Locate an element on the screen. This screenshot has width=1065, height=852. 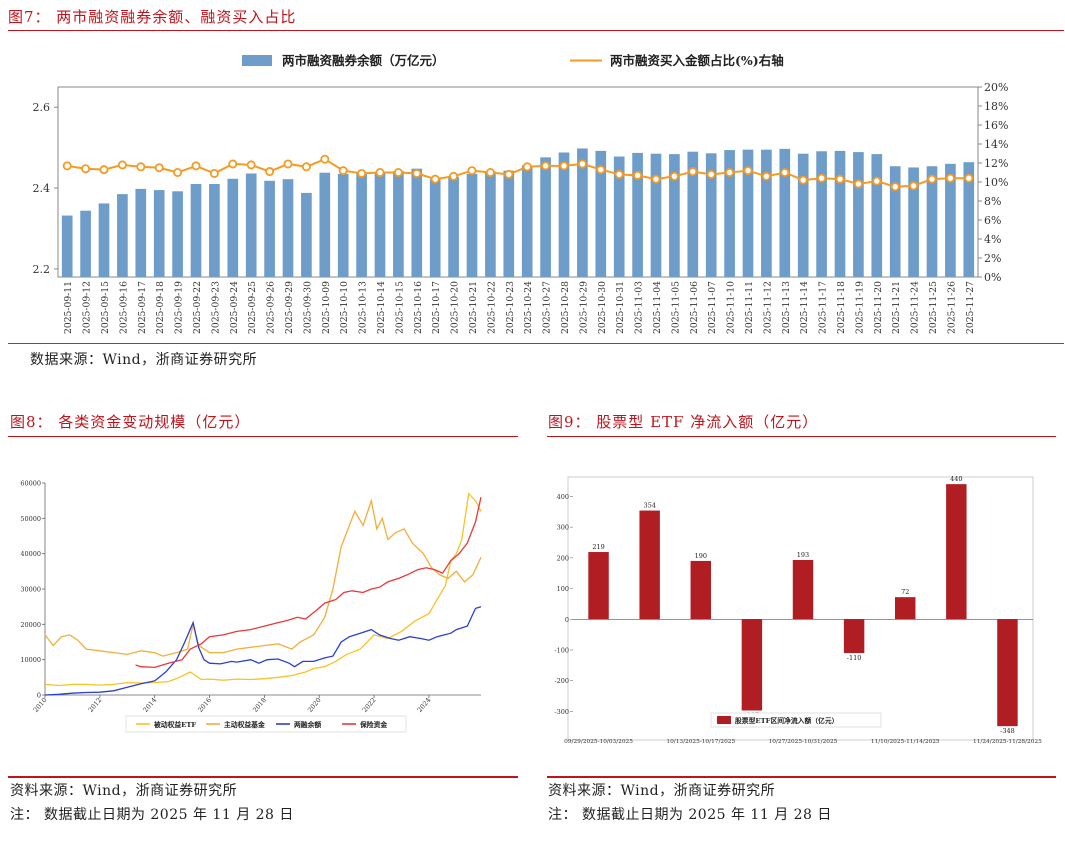
fig7-legend-line-label: 两市融资买入金额占比(%)右轴 is located at coordinates (697, 60).